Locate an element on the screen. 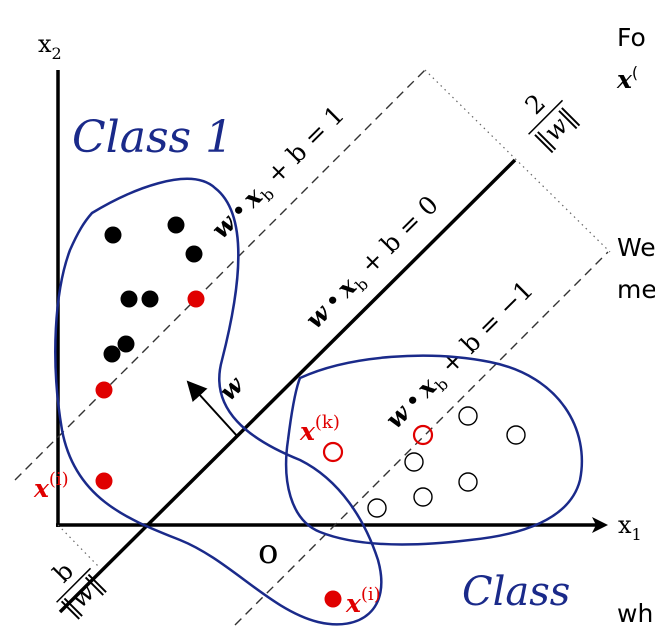 This screenshot has height=637, width=655. normal-vector-arrow is located at coordinates (212, 409).